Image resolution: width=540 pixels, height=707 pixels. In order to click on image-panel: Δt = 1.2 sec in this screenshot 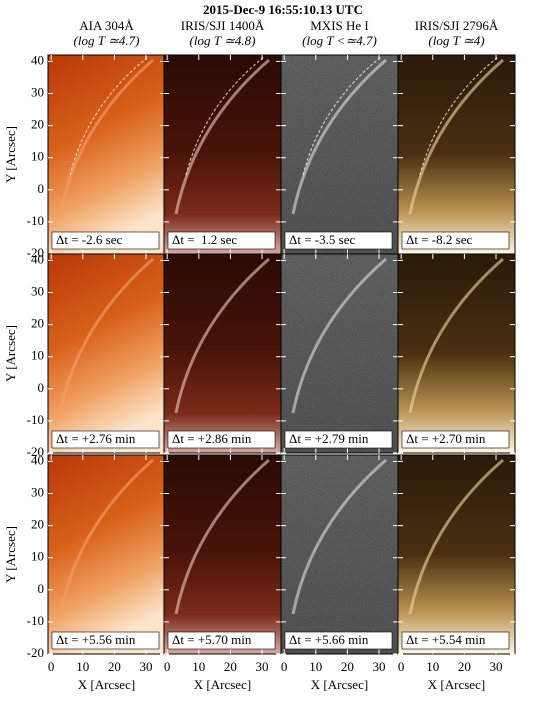, I will do `click(222, 154)`.